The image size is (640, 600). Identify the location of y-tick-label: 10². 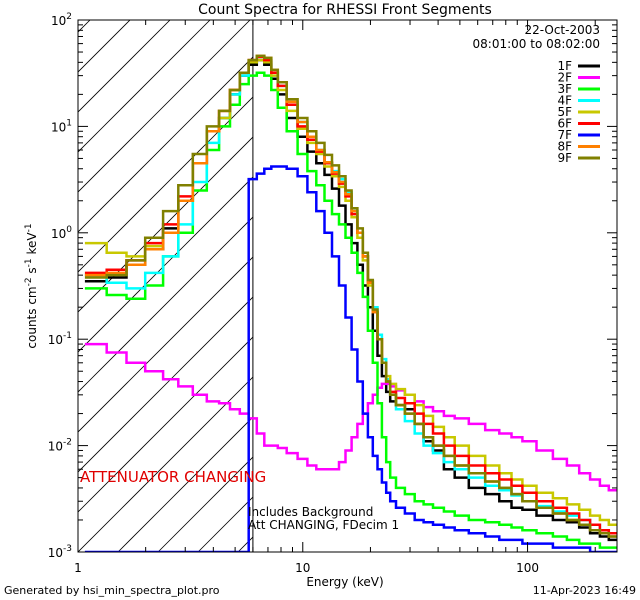
(61, 20).